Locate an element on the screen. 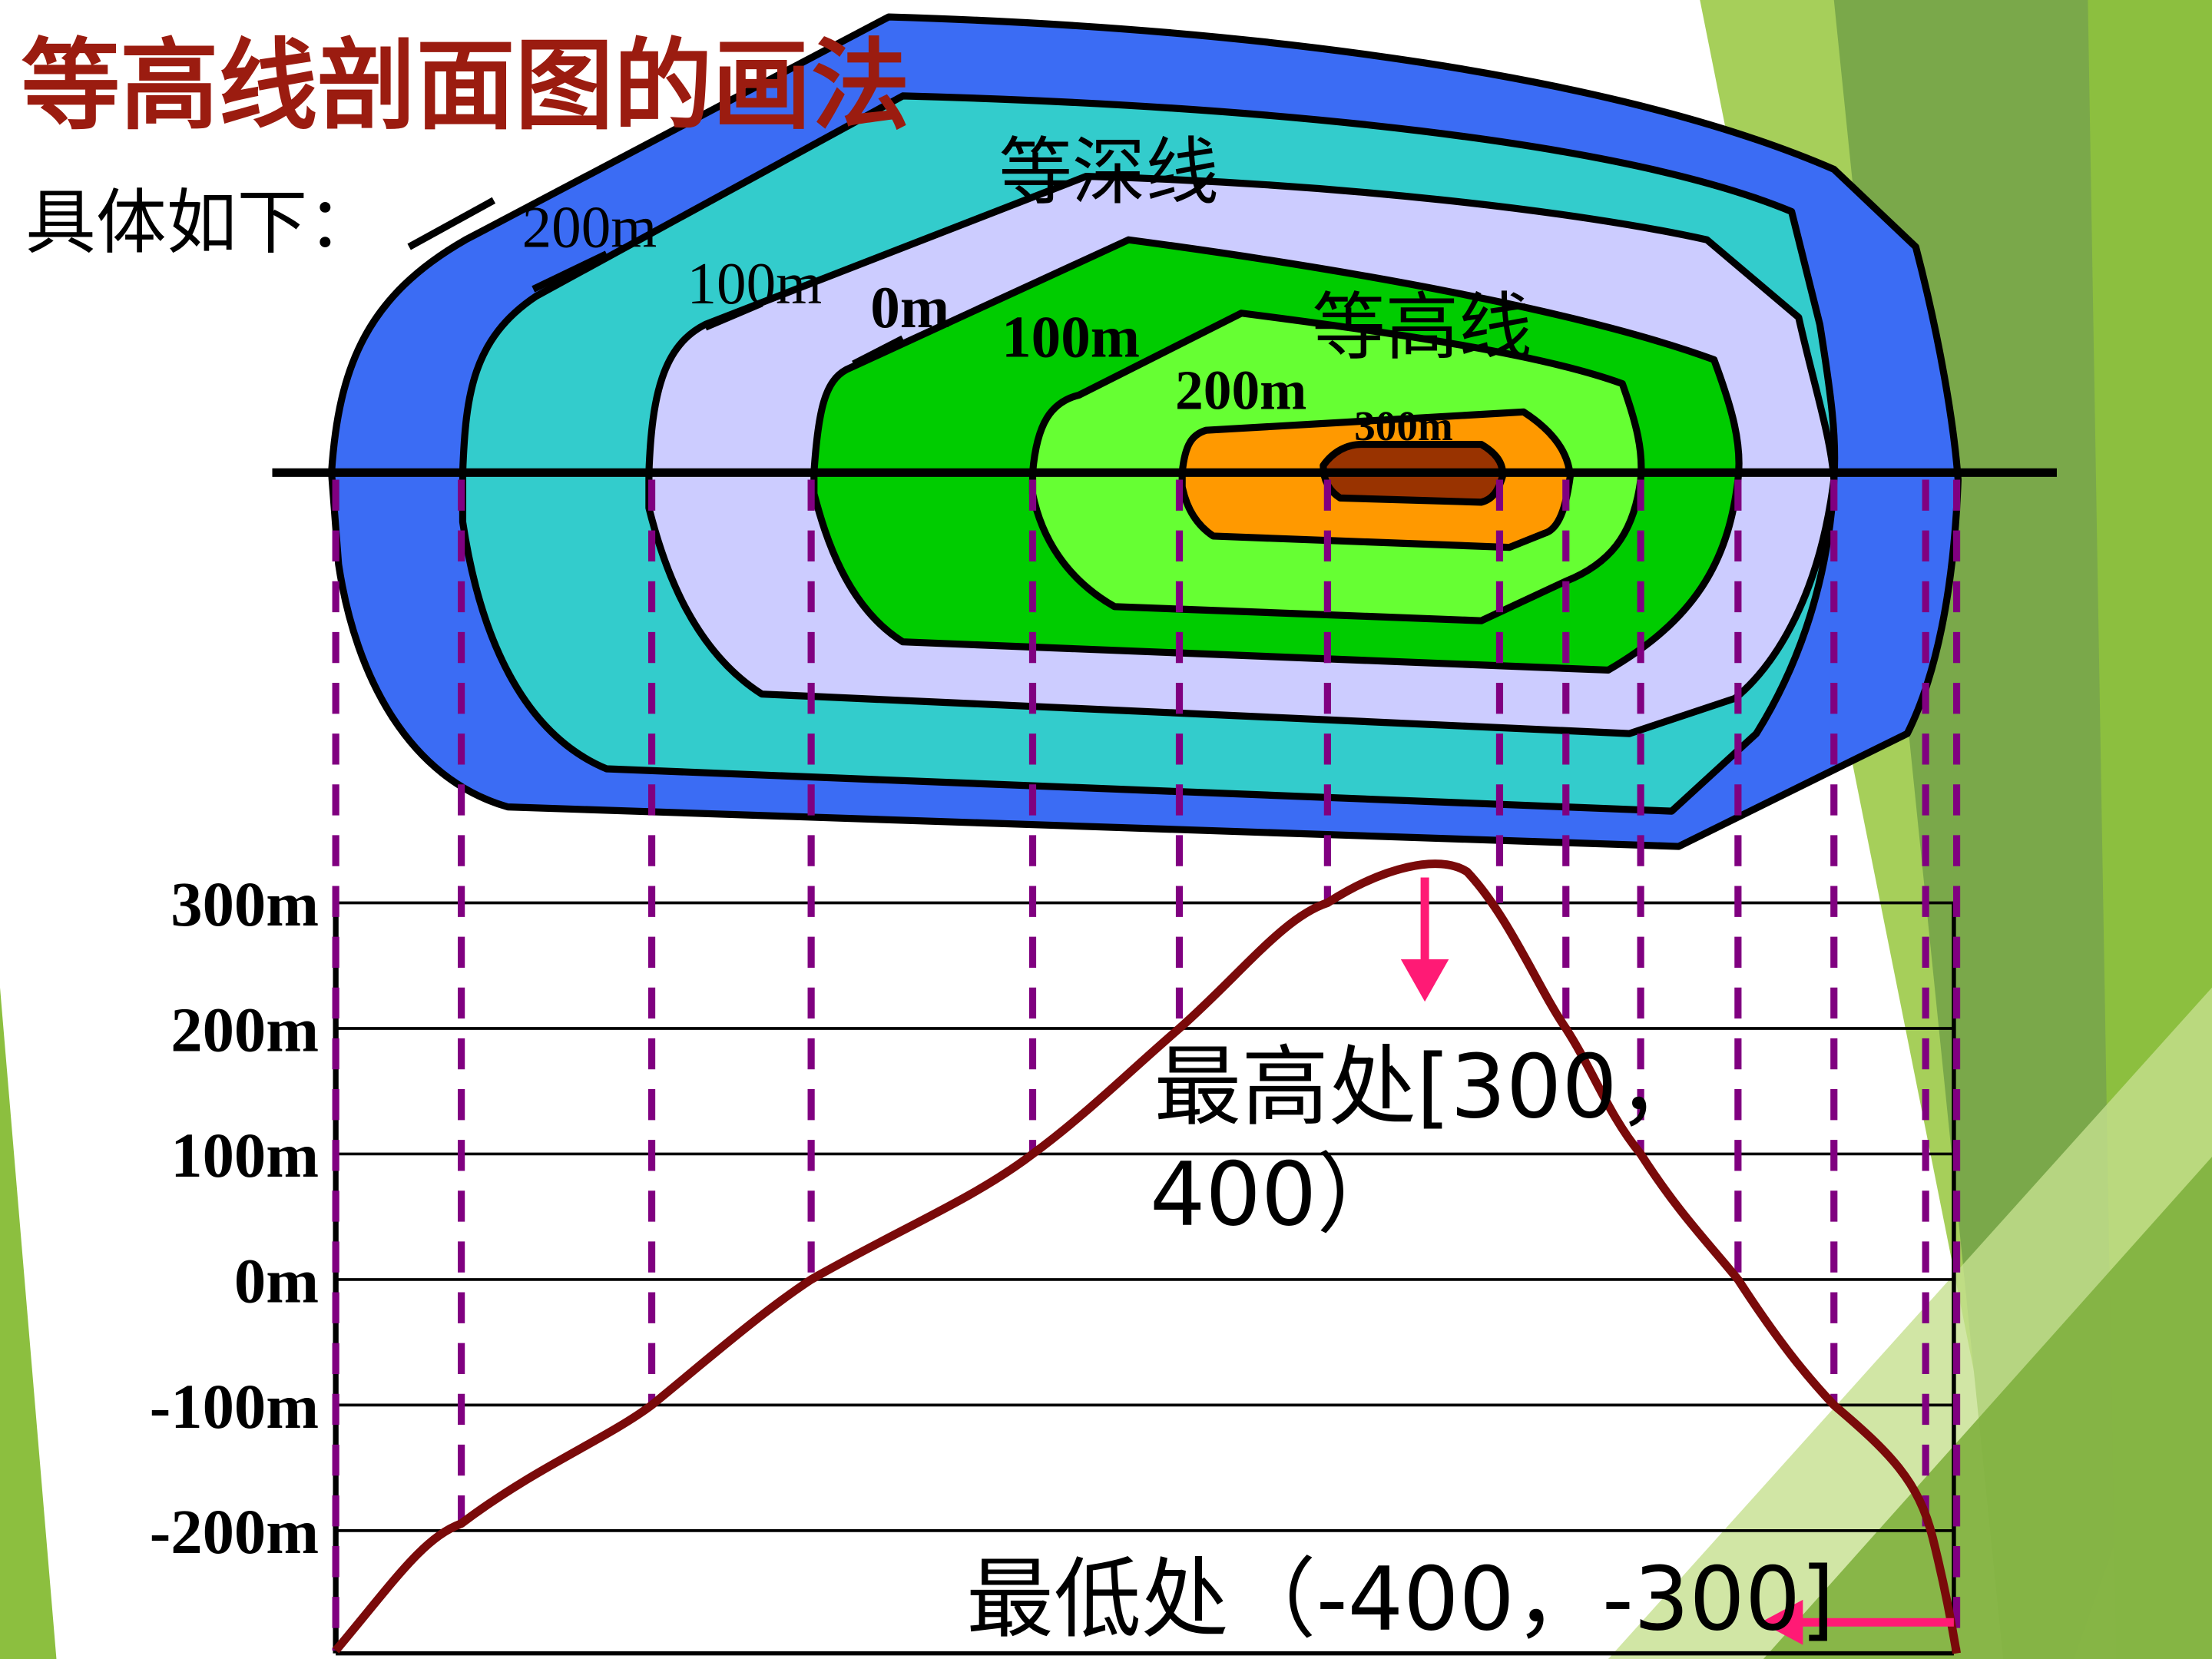  axis-label: 200m is located at coordinates (245, 1029).